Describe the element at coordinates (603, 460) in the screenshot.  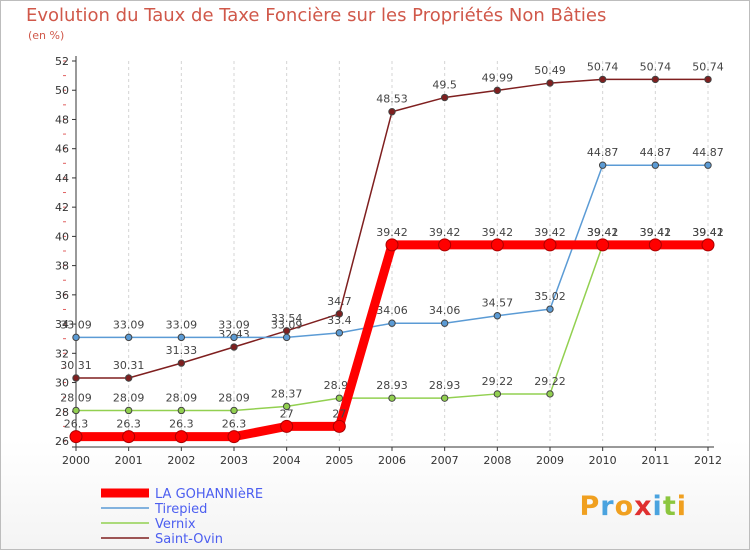
I see `x-tick-label-2010: 2010` at that location.